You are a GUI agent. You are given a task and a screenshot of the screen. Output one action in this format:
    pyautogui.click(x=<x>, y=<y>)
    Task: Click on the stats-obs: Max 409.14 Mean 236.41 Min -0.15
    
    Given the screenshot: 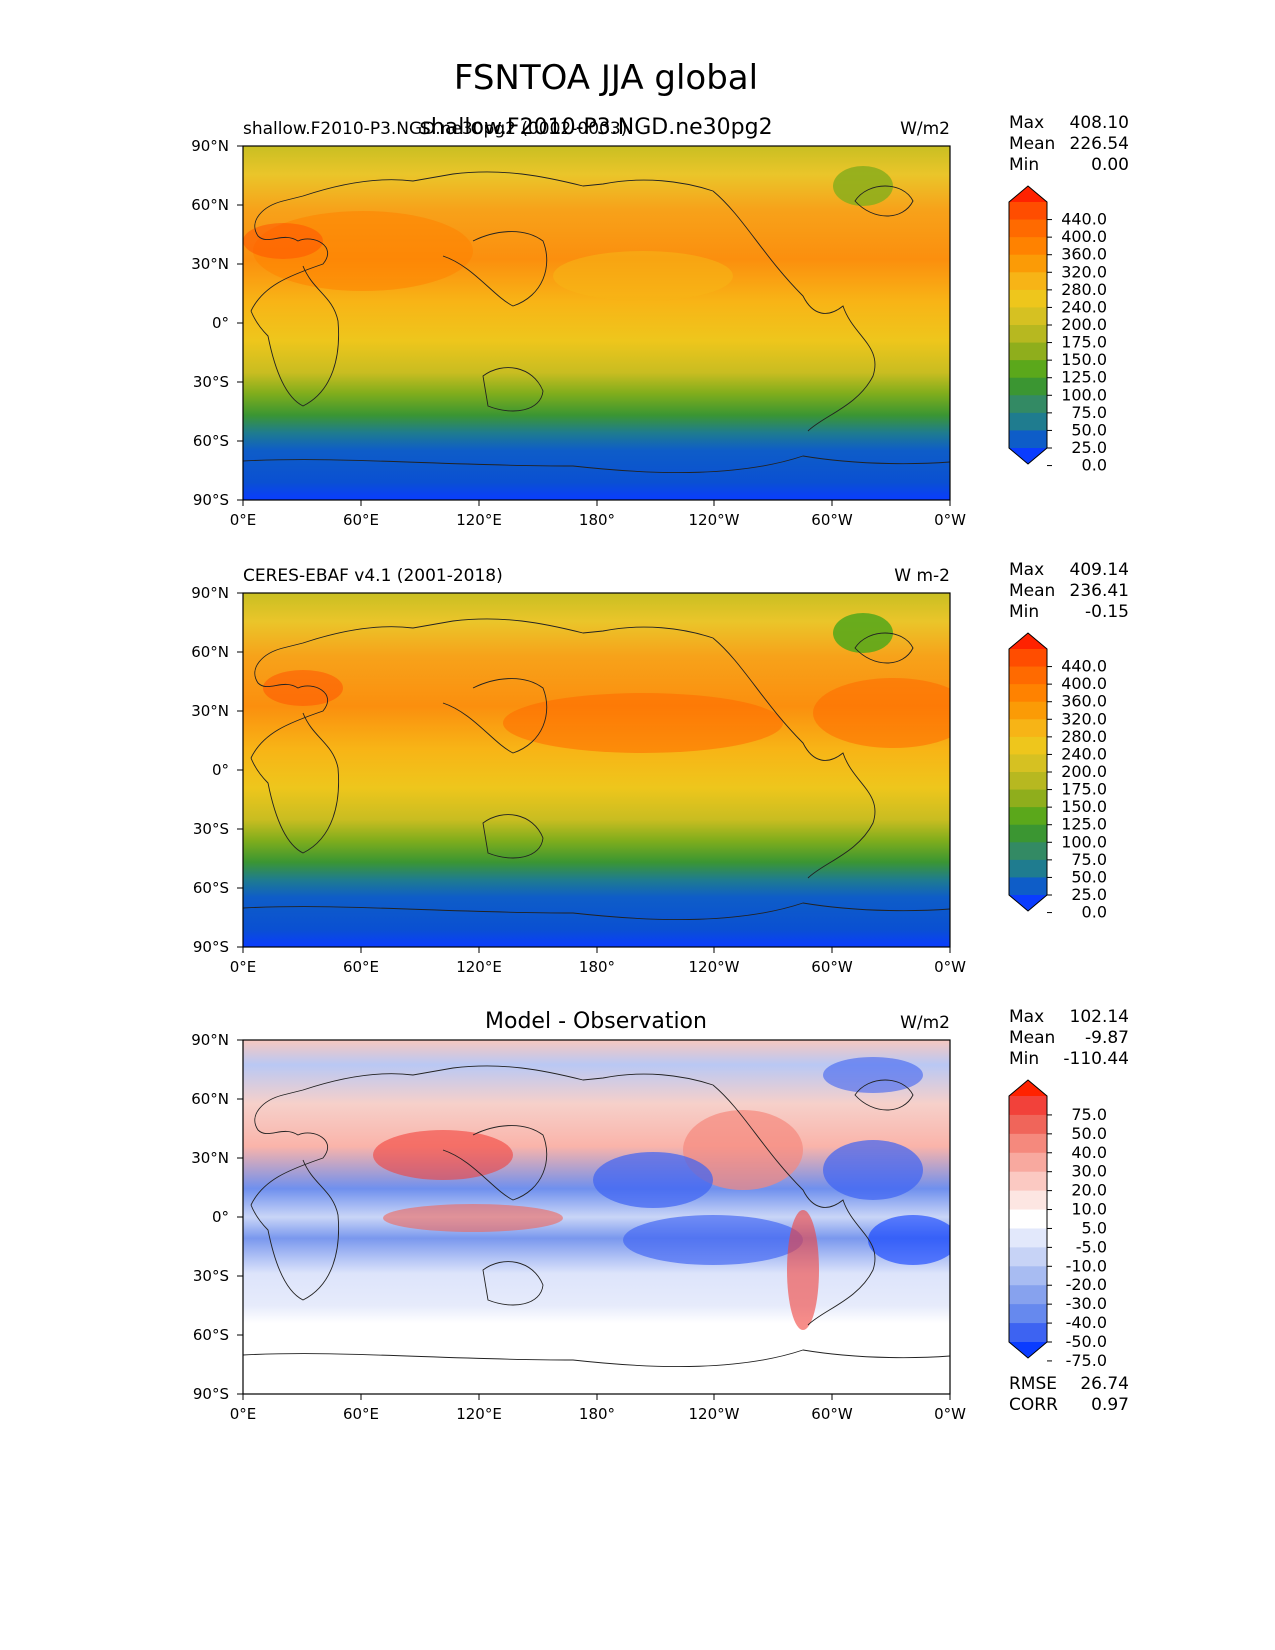 What is the action you would take?
    pyautogui.click(x=1069, y=591)
    